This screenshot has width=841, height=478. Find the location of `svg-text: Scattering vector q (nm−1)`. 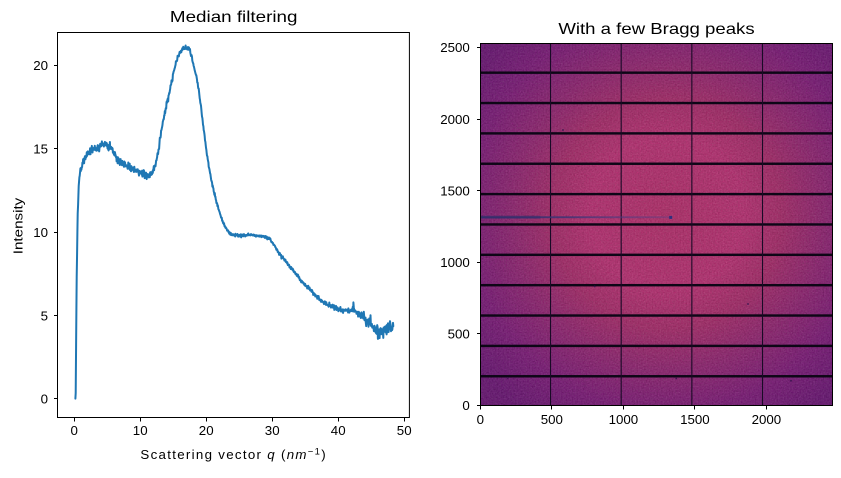

svg-text: Scattering vector q (nm−1) is located at coordinates (233, 455).